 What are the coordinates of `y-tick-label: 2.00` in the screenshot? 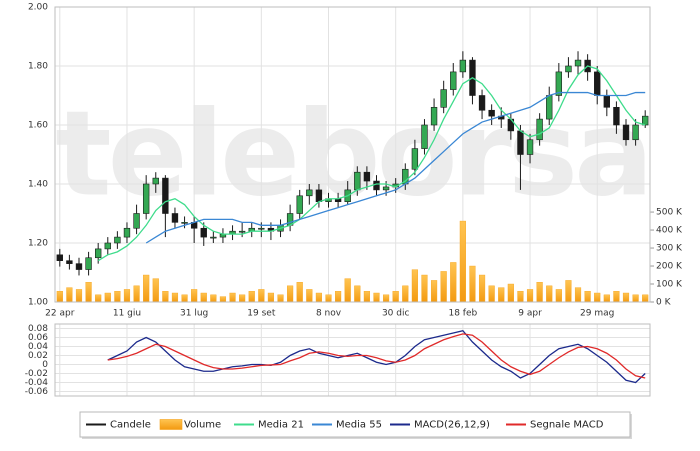 It's located at (38, 8).